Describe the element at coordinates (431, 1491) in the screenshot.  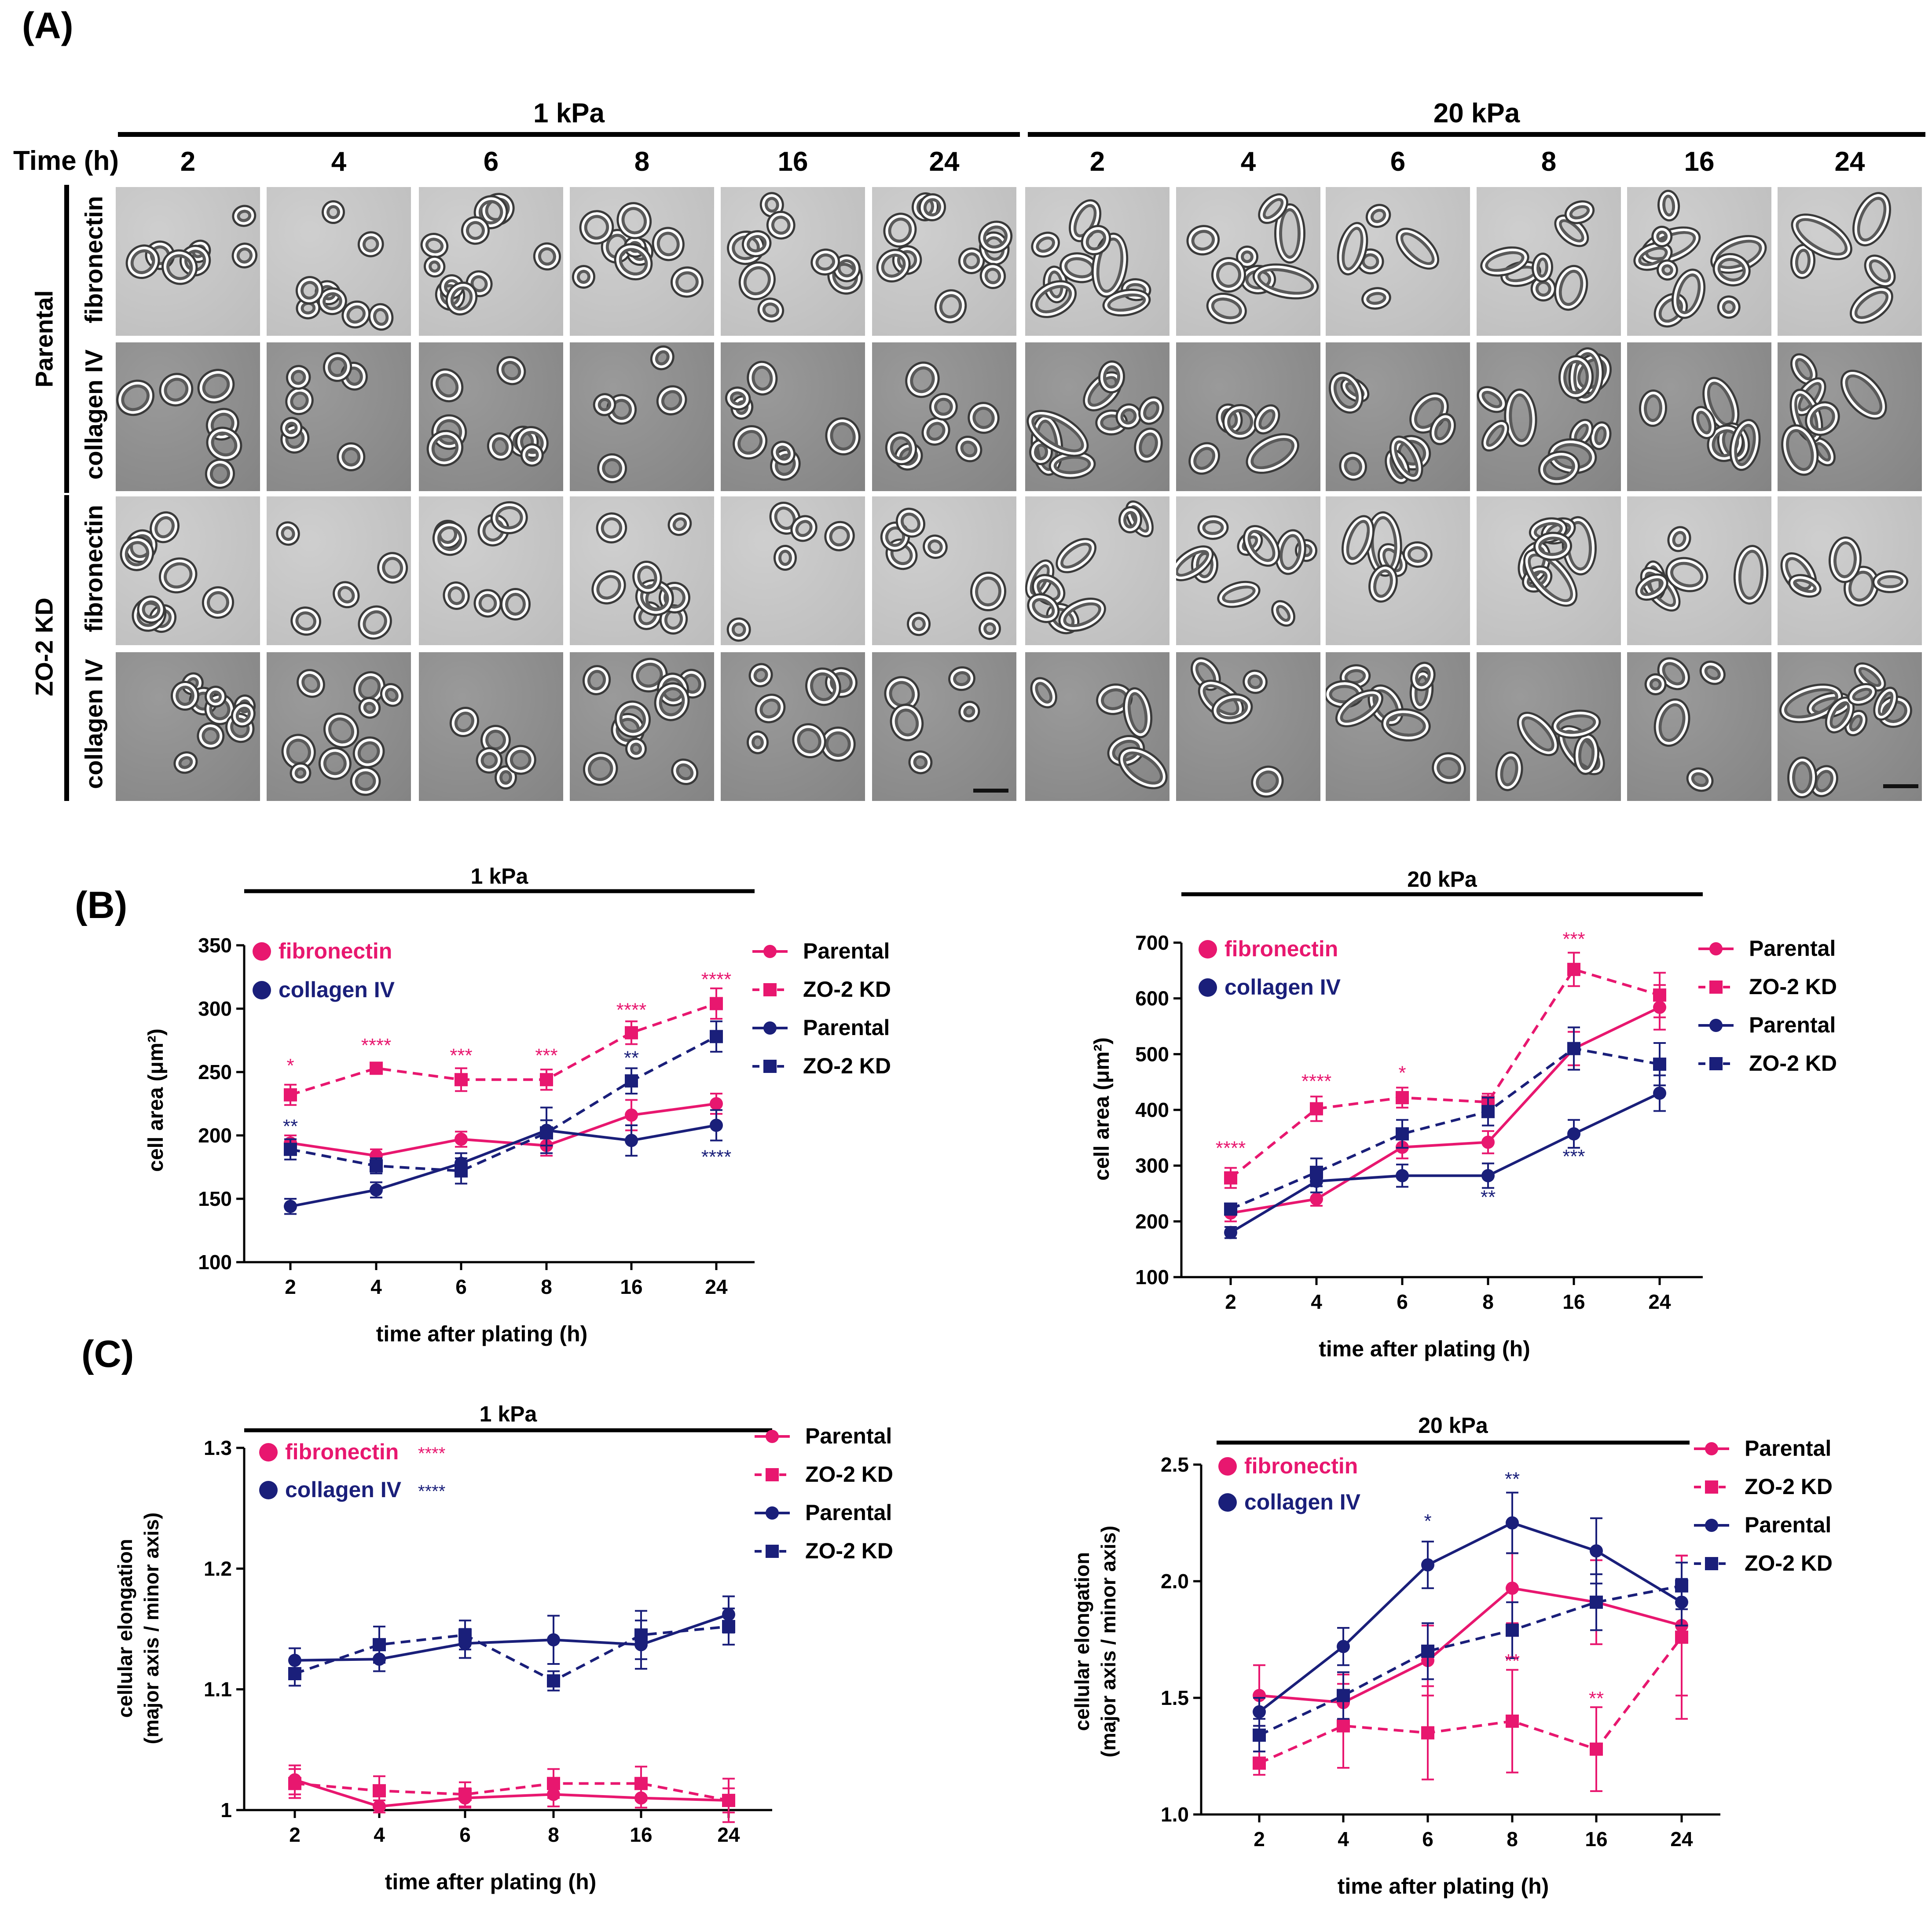
I see `legend-collagen-stars: ****` at that location.